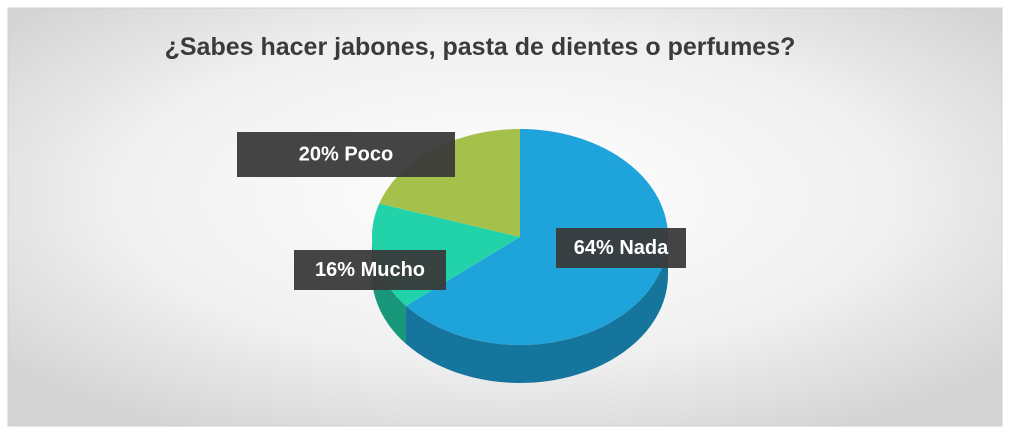 The image size is (1010, 430). Describe the element at coordinates (644, 248) in the screenshot. I see `data-label-category: Nada` at that location.